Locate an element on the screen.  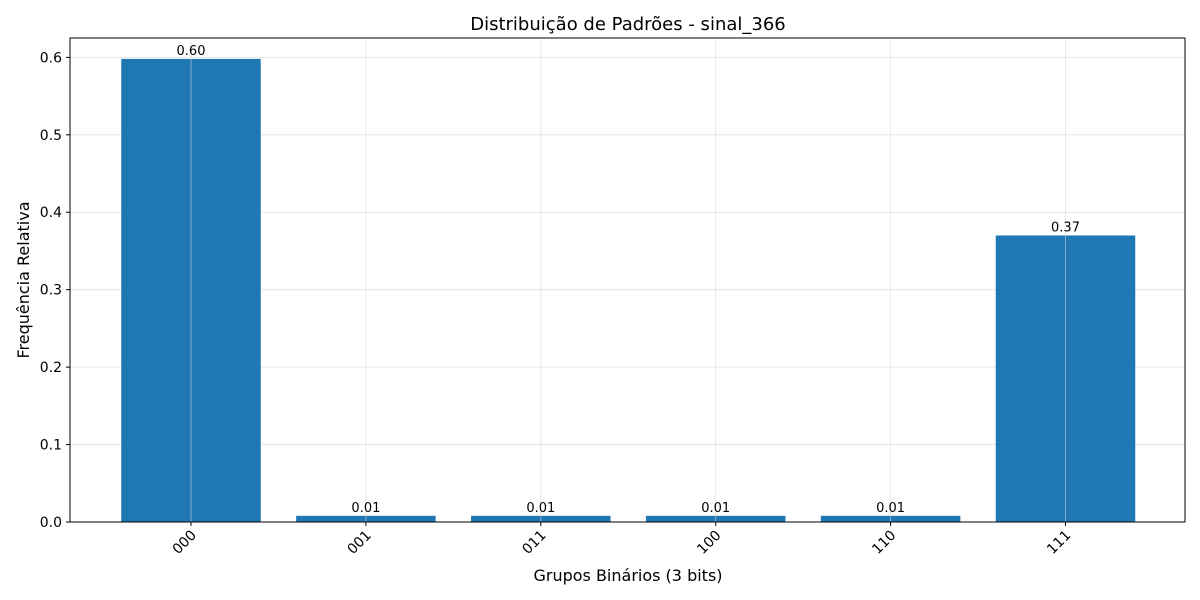
x-tick-label-001: 001 is located at coordinates (360, 543).